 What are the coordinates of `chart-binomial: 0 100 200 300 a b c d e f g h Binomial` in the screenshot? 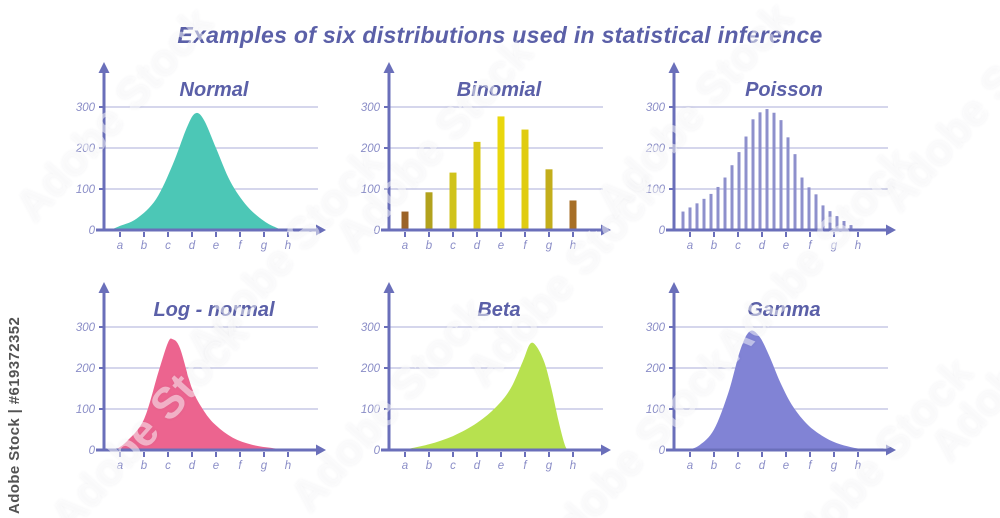 It's located at (486, 162).